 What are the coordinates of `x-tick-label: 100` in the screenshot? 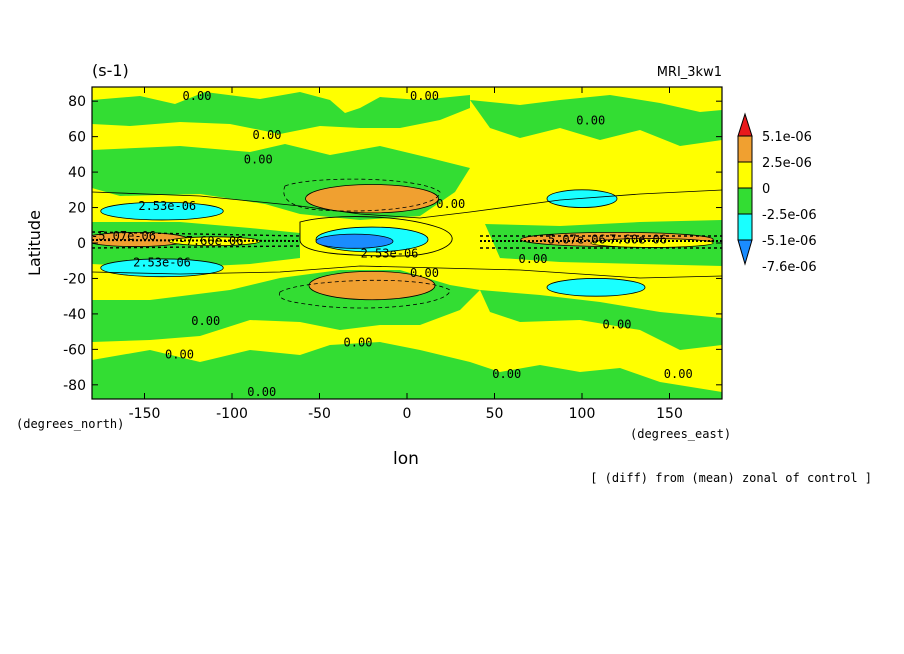 It's located at (582, 414).